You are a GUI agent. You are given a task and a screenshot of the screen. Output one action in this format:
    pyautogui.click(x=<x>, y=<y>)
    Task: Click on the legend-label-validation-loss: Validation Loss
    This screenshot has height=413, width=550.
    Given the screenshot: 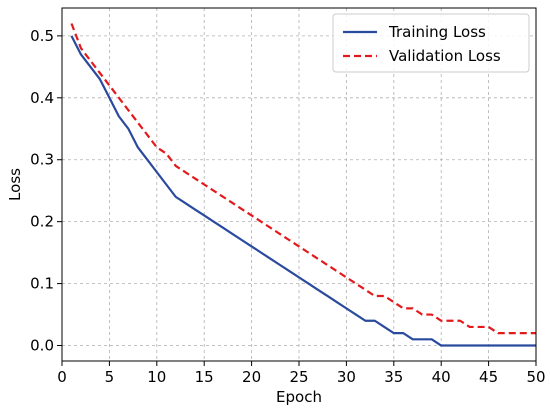 What is the action you would take?
    pyautogui.click(x=445, y=56)
    